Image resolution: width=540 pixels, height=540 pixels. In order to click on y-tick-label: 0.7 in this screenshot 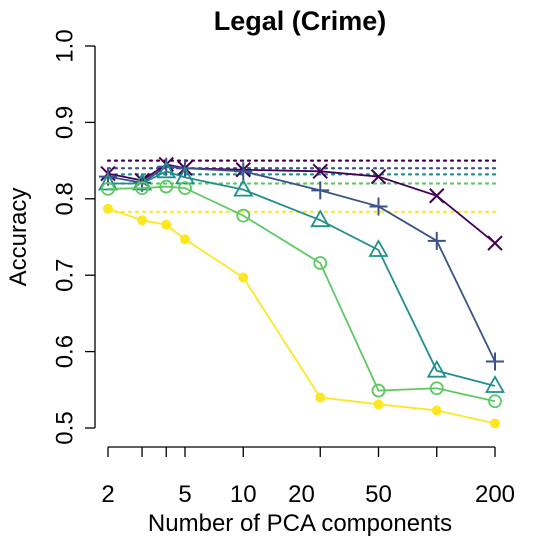, I will do `click(64, 275)`.